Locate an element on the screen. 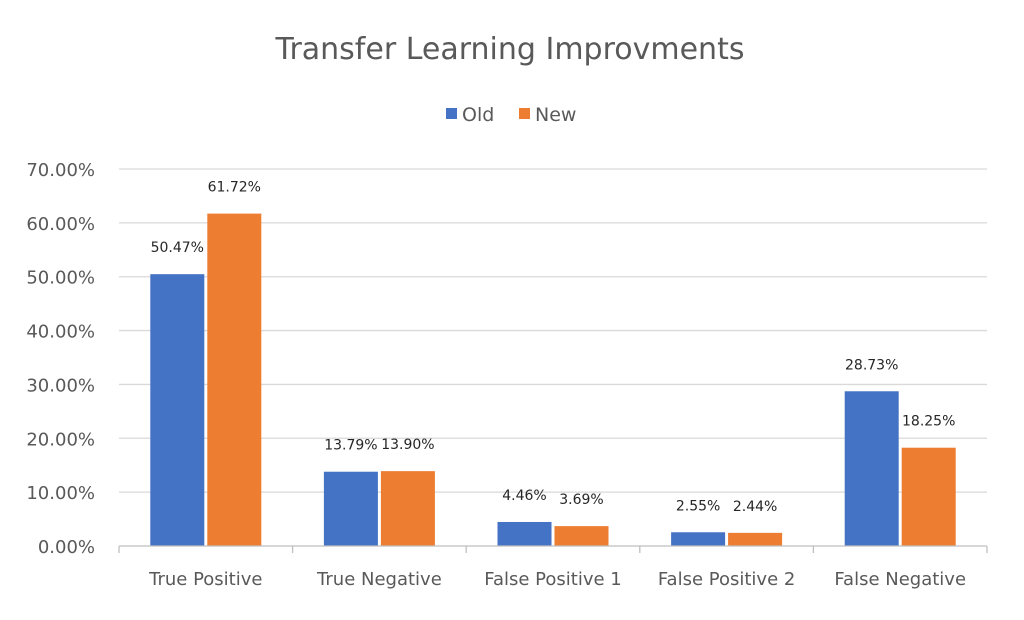 The width and height of the screenshot is (1024, 620). legend-label-new: New is located at coordinates (555, 115).